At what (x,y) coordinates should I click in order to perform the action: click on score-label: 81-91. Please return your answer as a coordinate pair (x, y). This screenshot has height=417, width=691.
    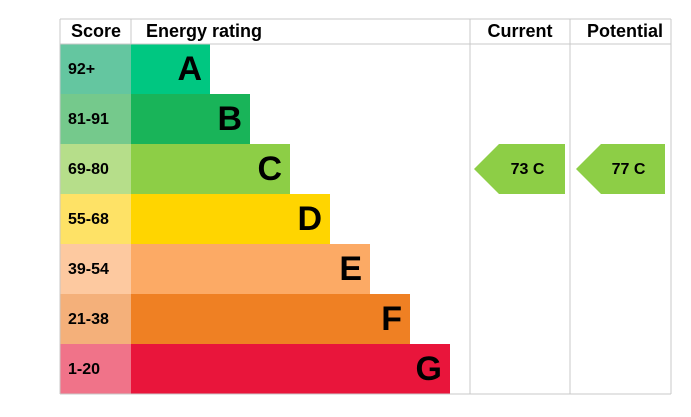
    Looking at the image, I should click on (88, 119).